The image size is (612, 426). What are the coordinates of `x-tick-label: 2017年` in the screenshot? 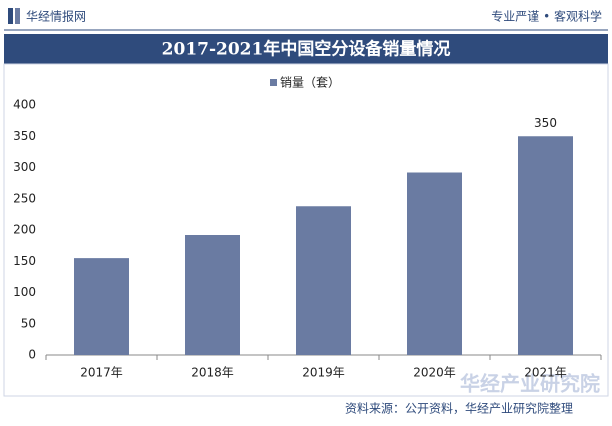 It's located at (101, 373).